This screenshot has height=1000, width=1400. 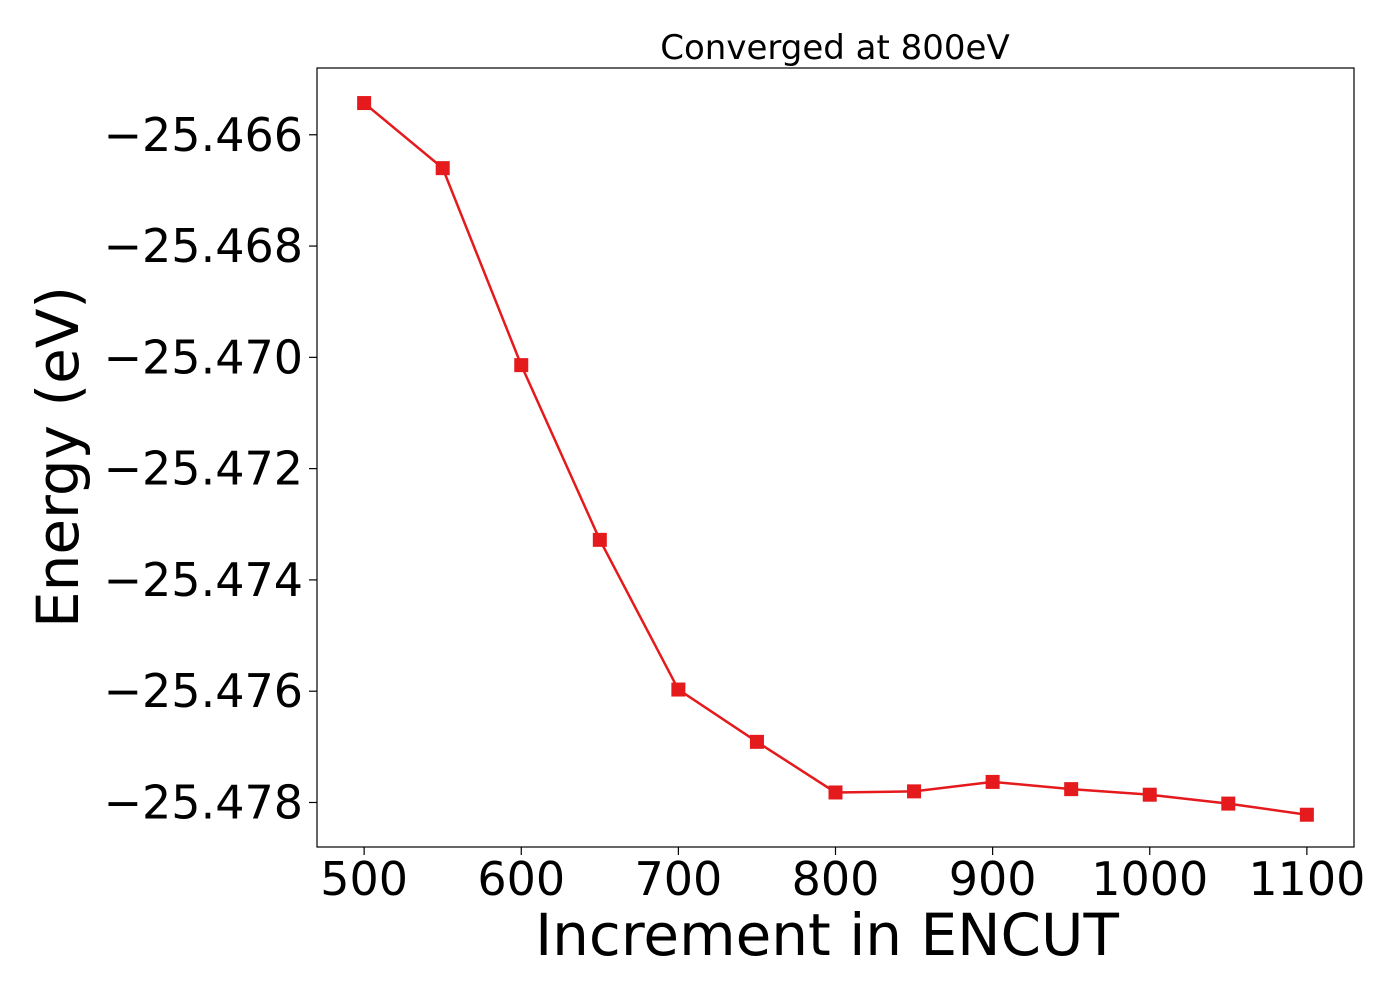 I want to click on y-tick-label: −25.478, so click(x=204, y=802).